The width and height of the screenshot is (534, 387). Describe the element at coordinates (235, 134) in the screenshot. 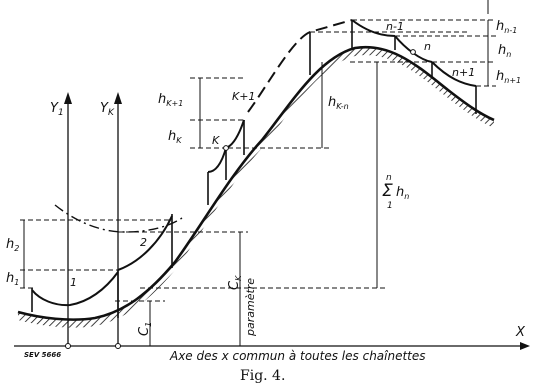

I see `chain-segment-k1` at that location.